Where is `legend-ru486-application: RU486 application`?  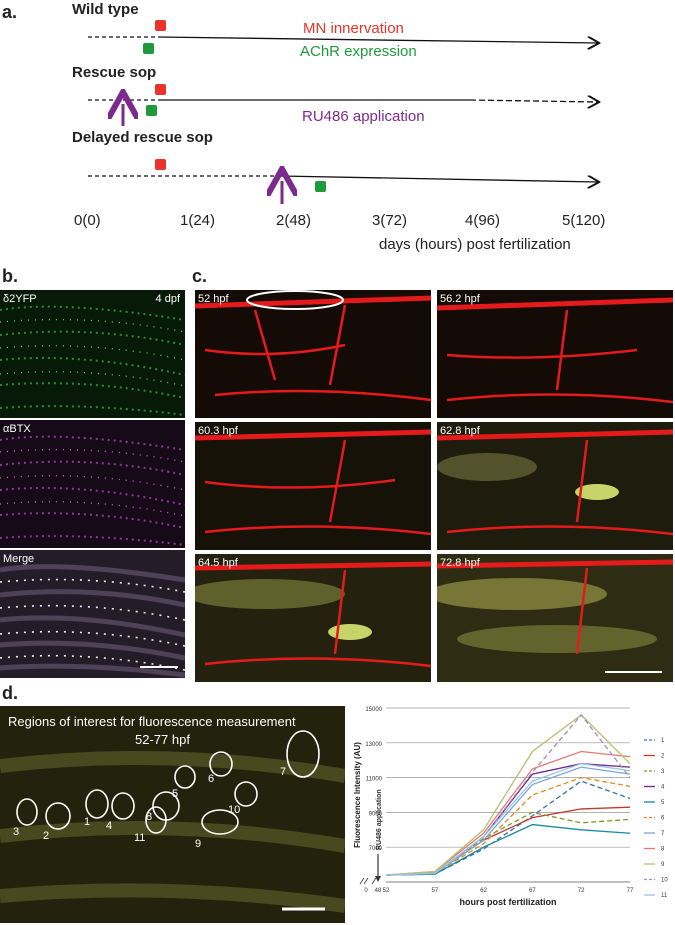 legend-ru486-application: RU486 application is located at coordinates (363, 116).